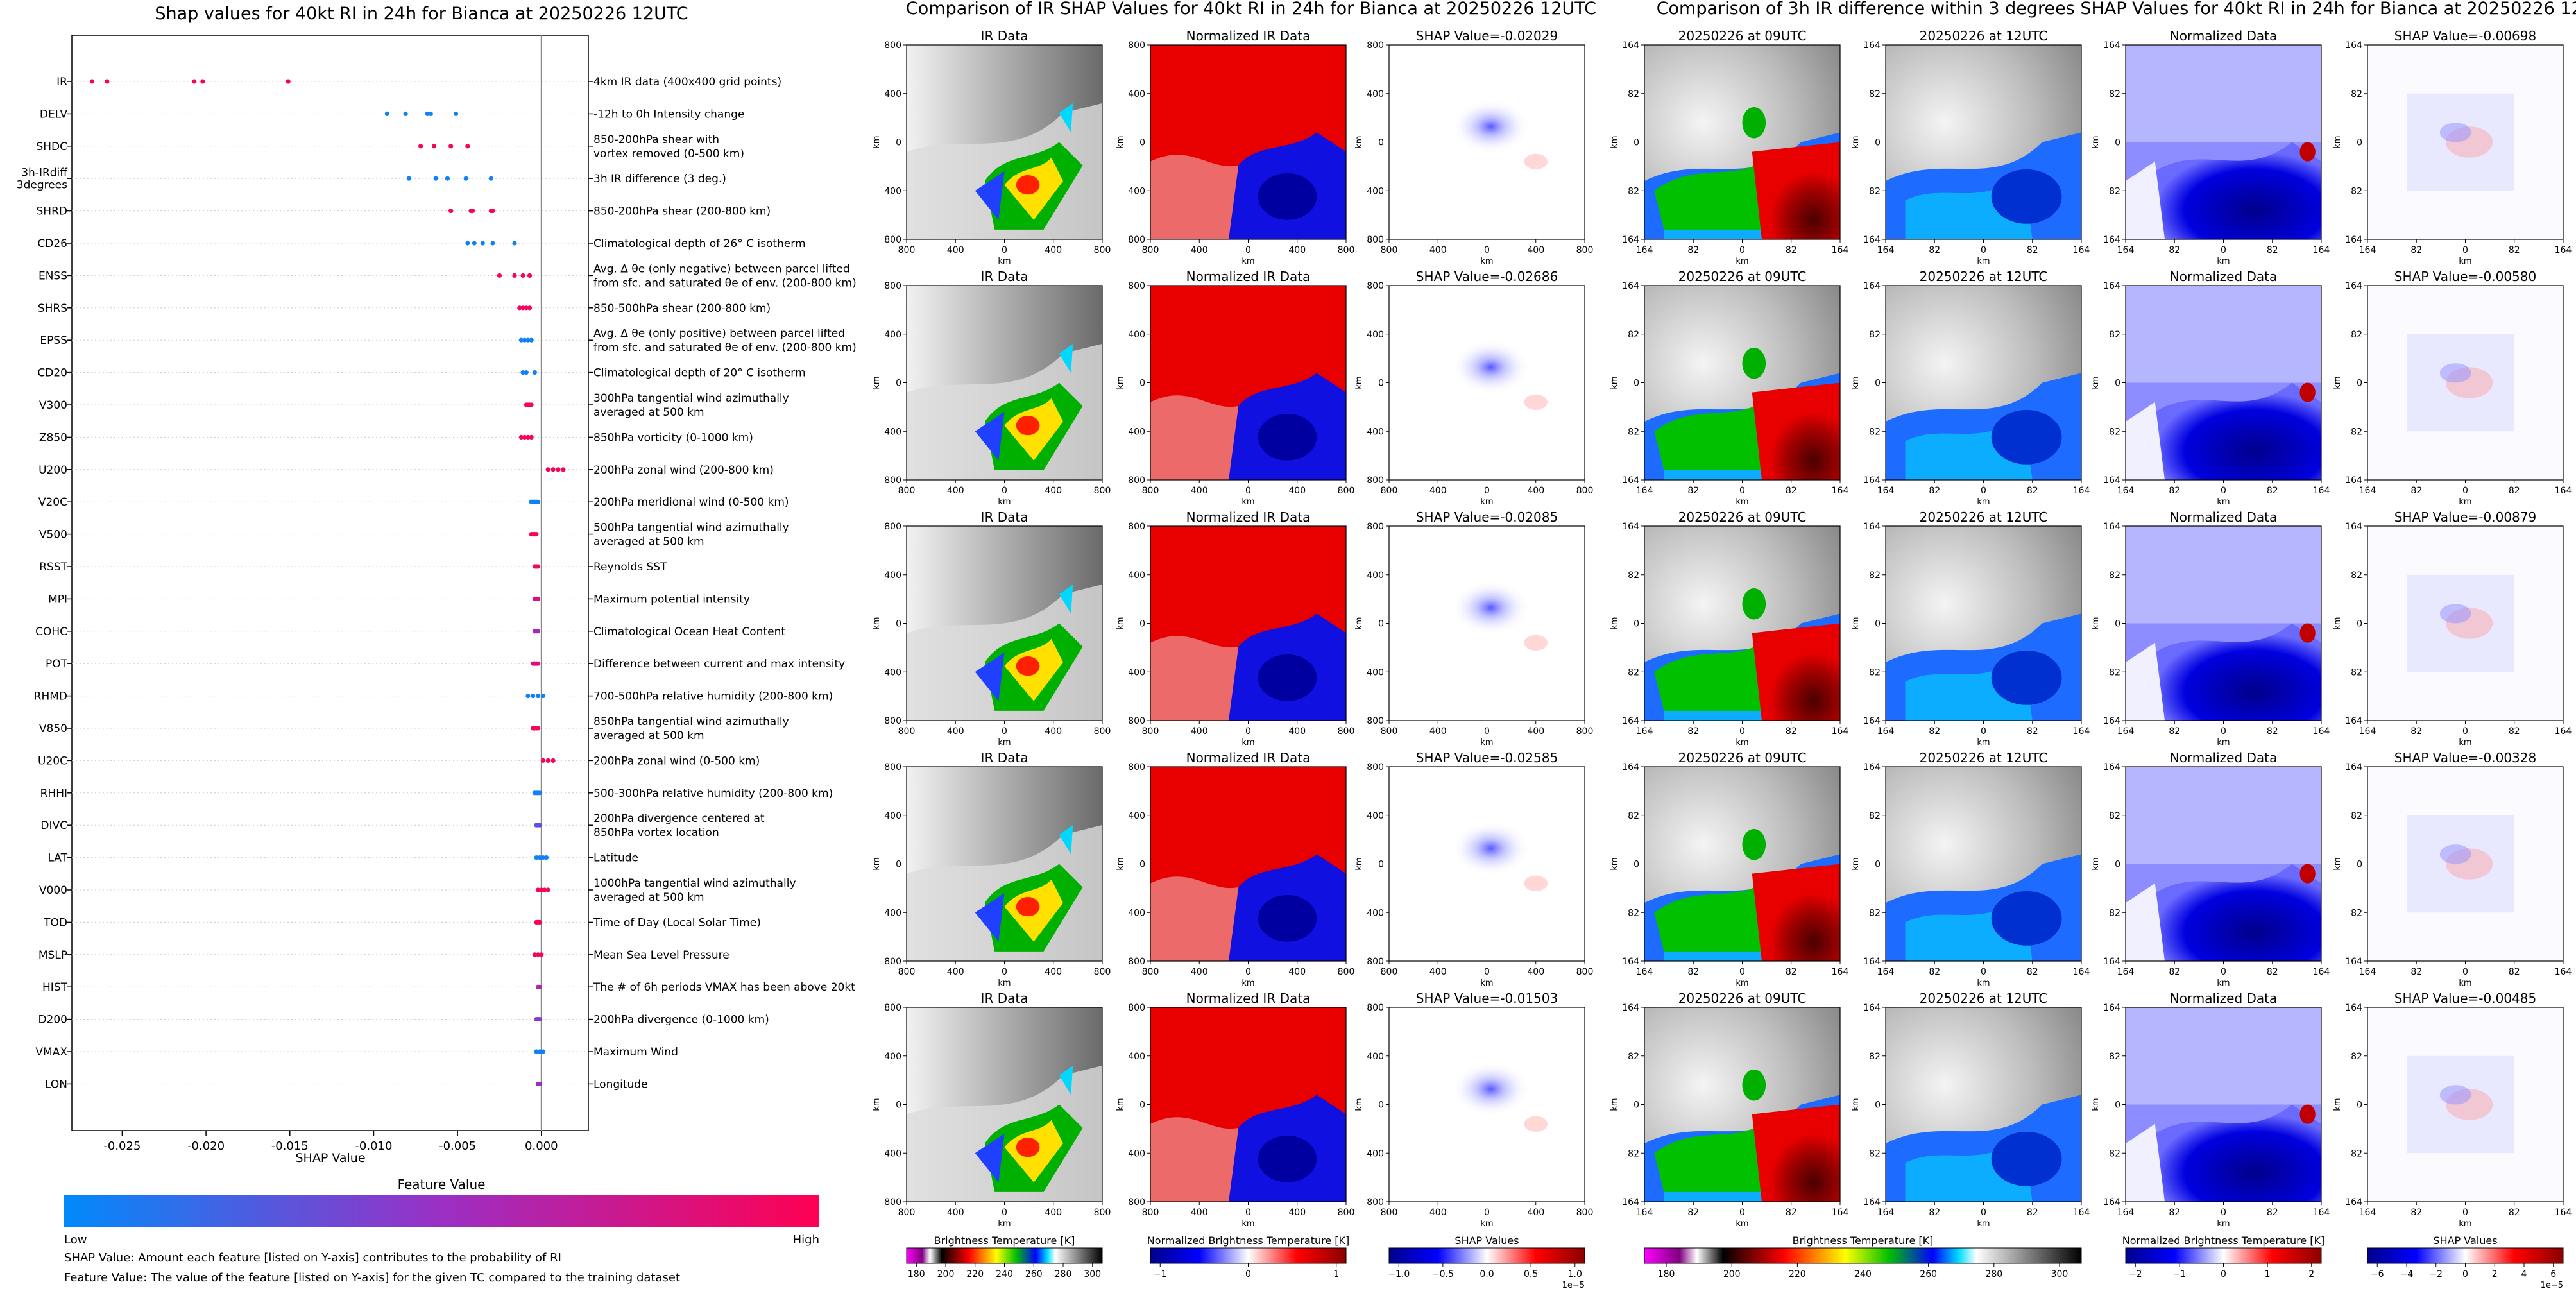 The image size is (2576, 1289). I want to click on shapd-negative, so click(2455, 1095).